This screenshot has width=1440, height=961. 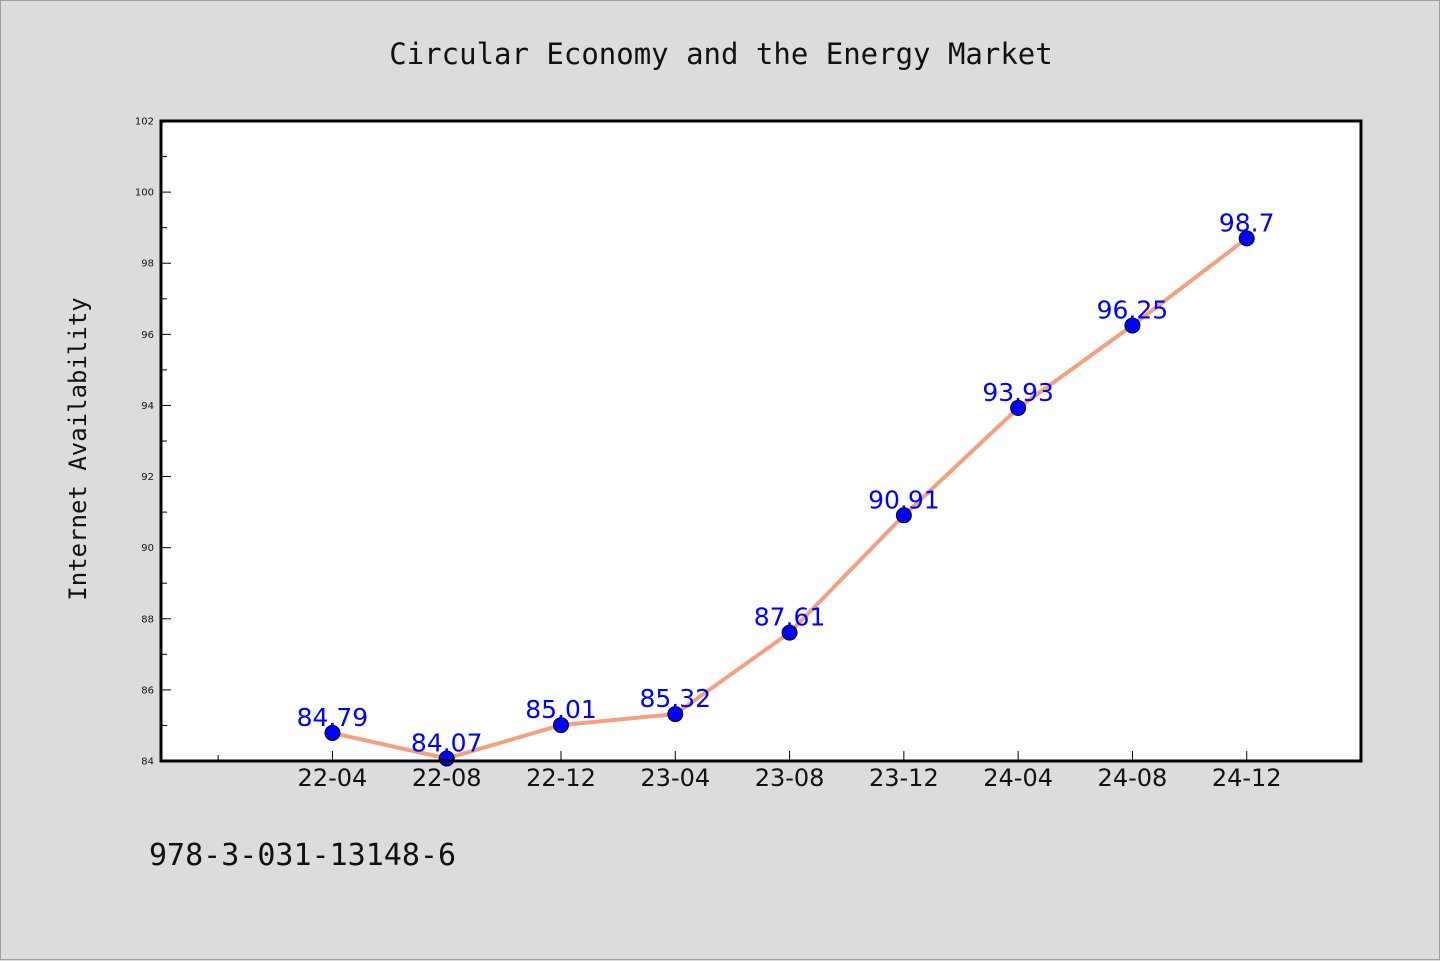 I want to click on y-tick-label: 100, so click(x=144, y=193).